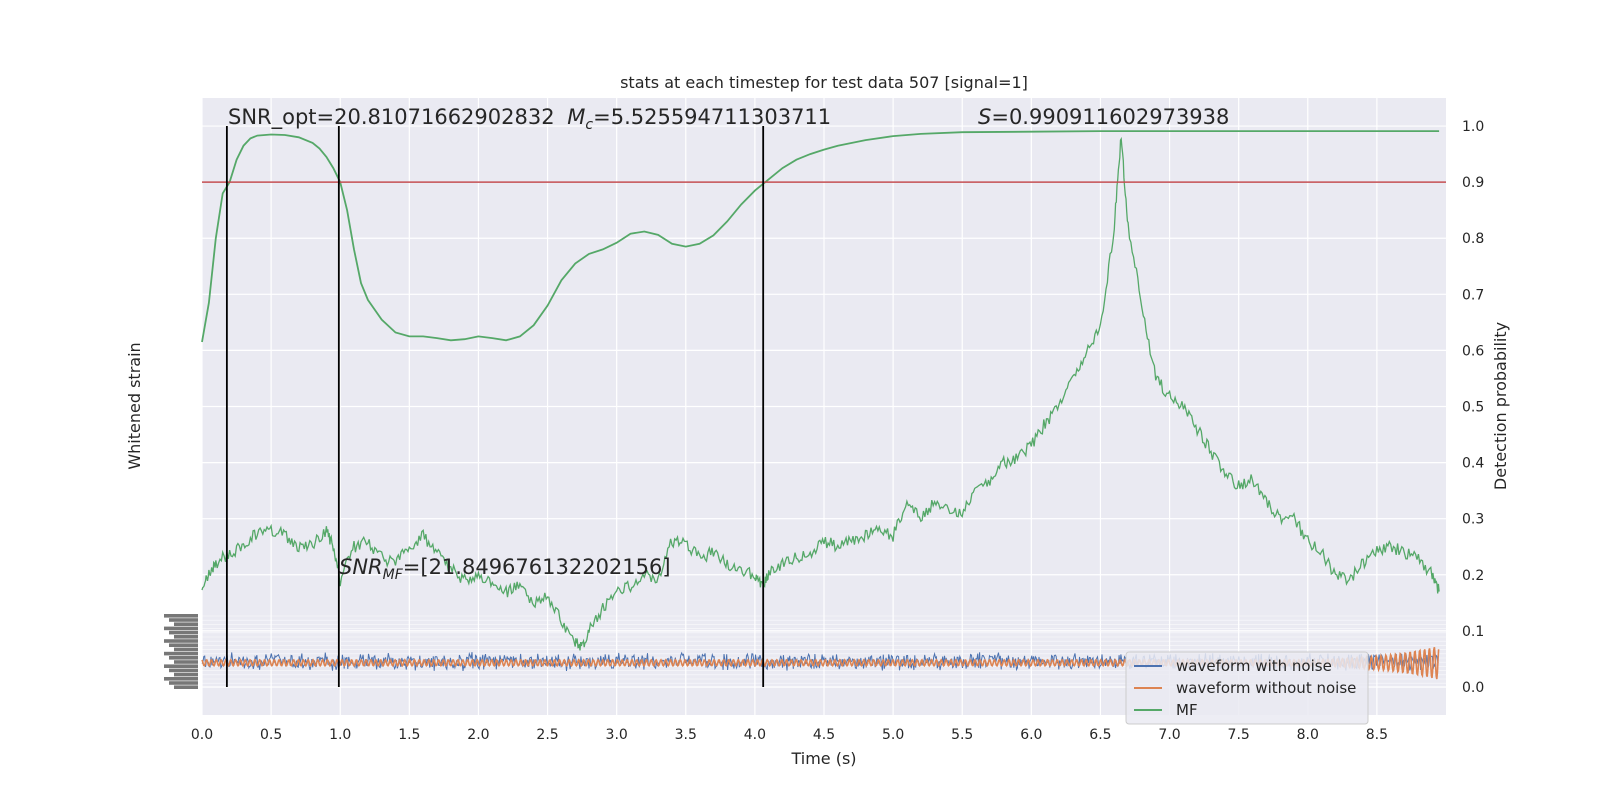  Describe the element at coordinates (823, 758) in the screenshot. I see `x-axis-label: Time (s)` at that location.